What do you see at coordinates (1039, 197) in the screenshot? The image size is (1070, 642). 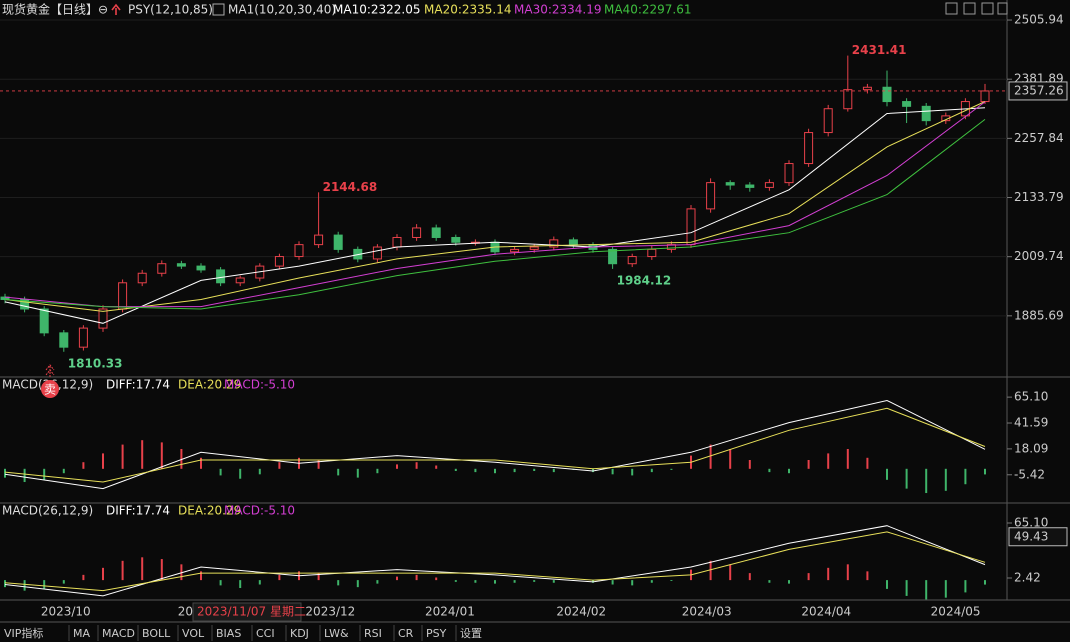 I see `y-tick-label: 2133.79` at bounding box center [1039, 197].